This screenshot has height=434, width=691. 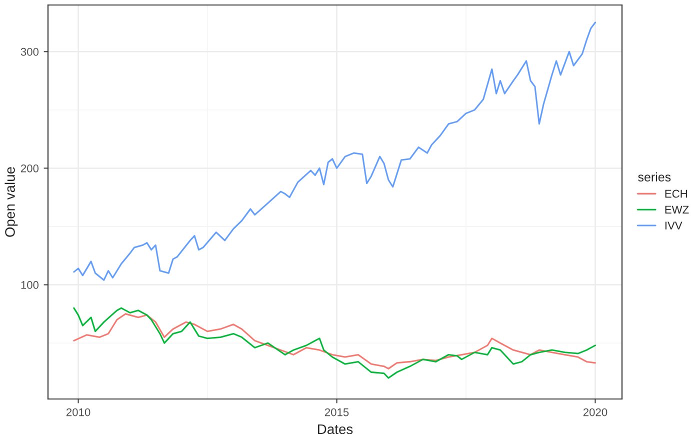 I want to click on x-tick-label: 2010, so click(x=78, y=412).